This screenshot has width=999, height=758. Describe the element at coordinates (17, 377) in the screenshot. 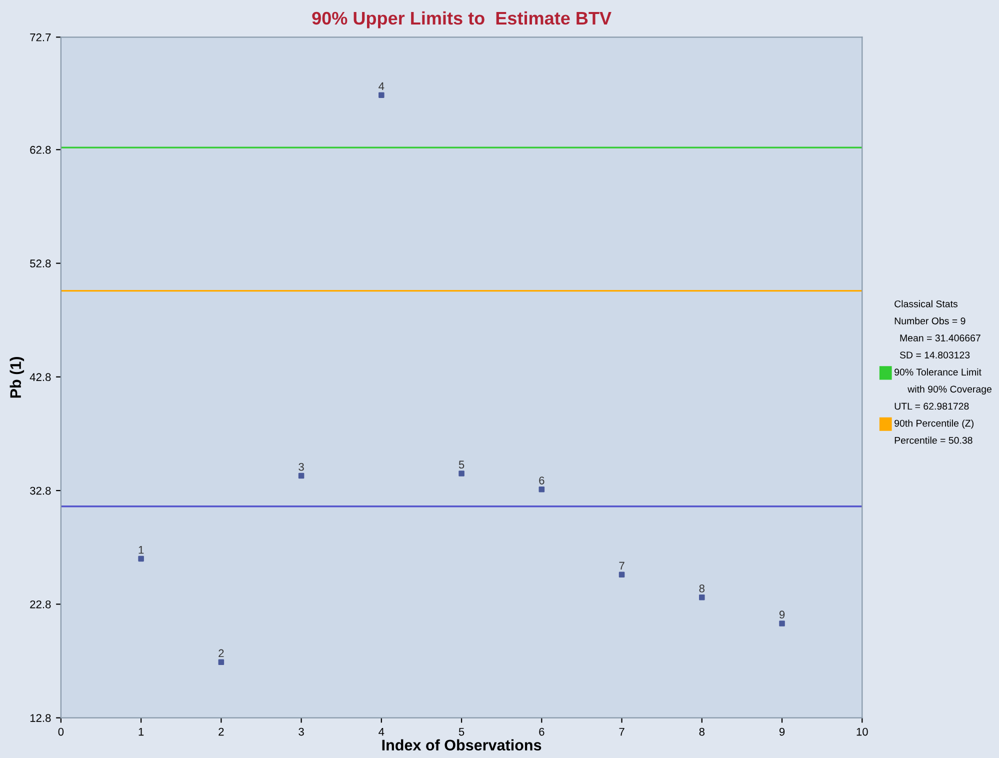

I see `y-axis-title: Pb (1)` at that location.